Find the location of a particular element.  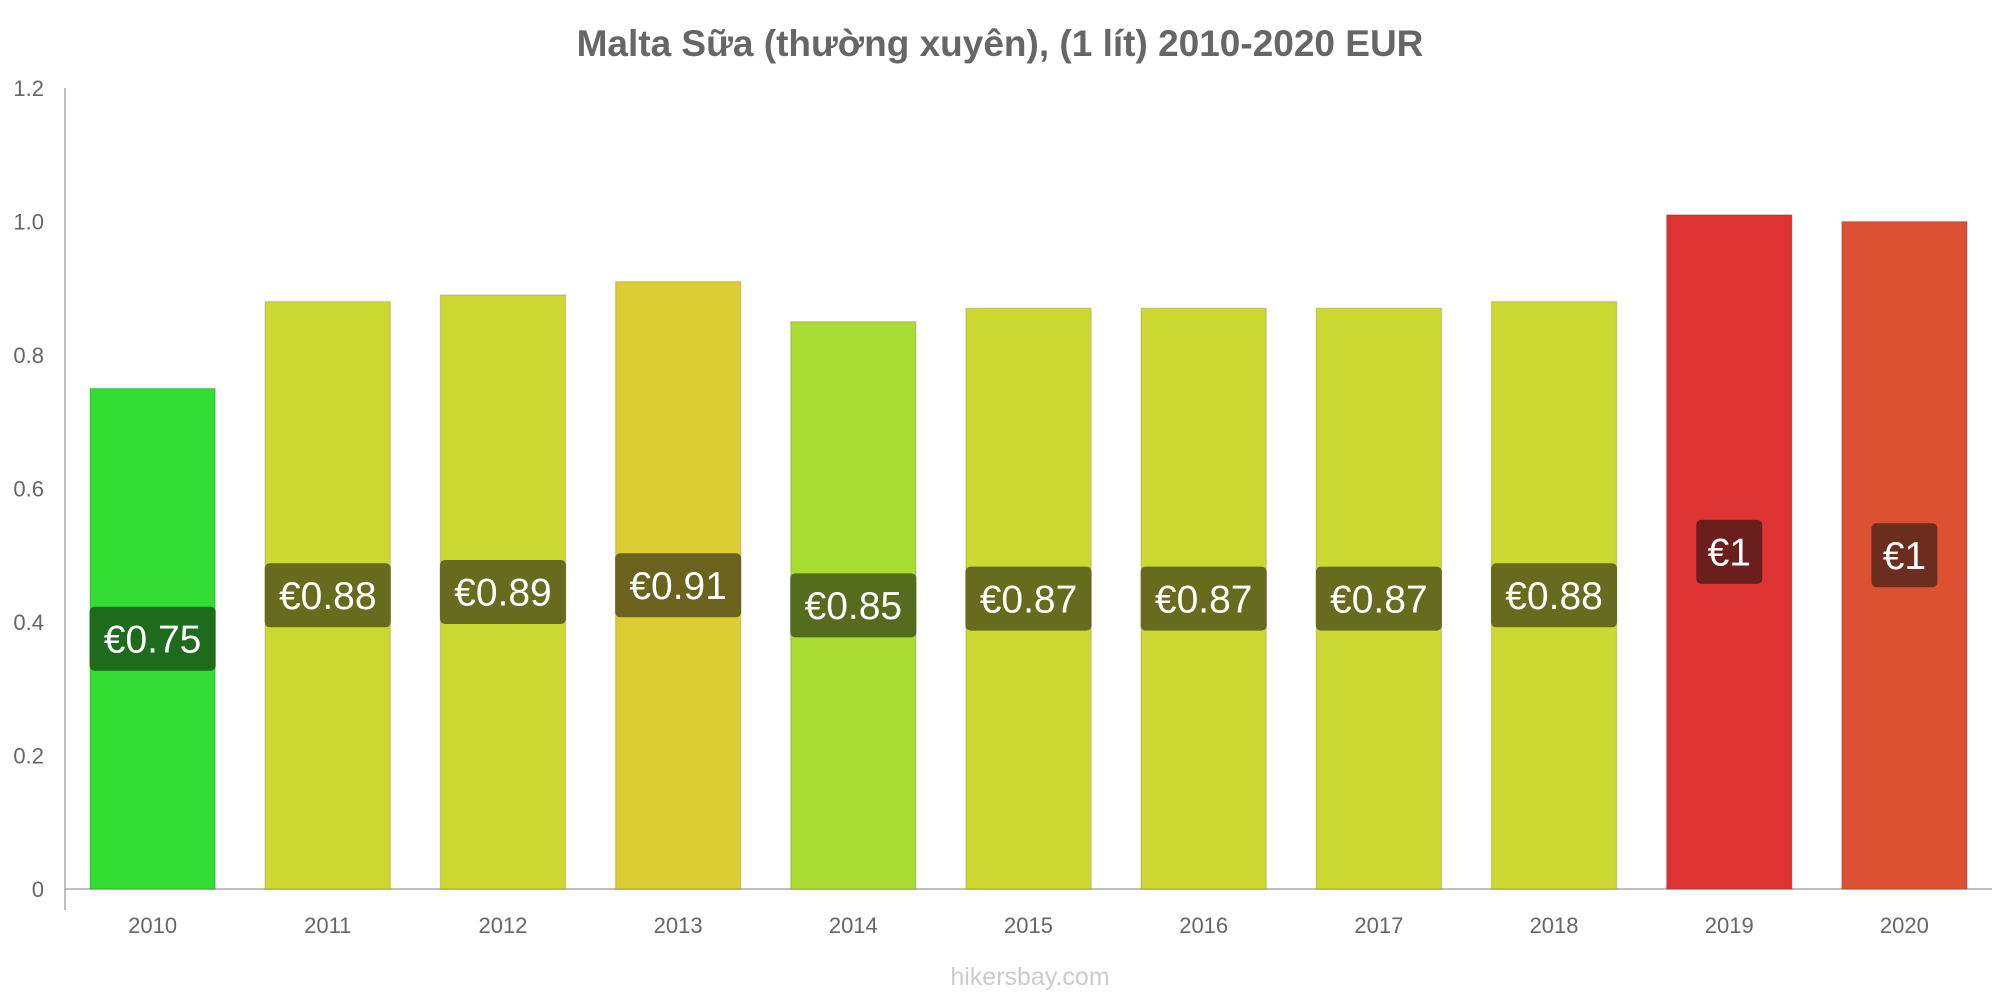

y-tick-label: 0.2 is located at coordinates (28, 756).